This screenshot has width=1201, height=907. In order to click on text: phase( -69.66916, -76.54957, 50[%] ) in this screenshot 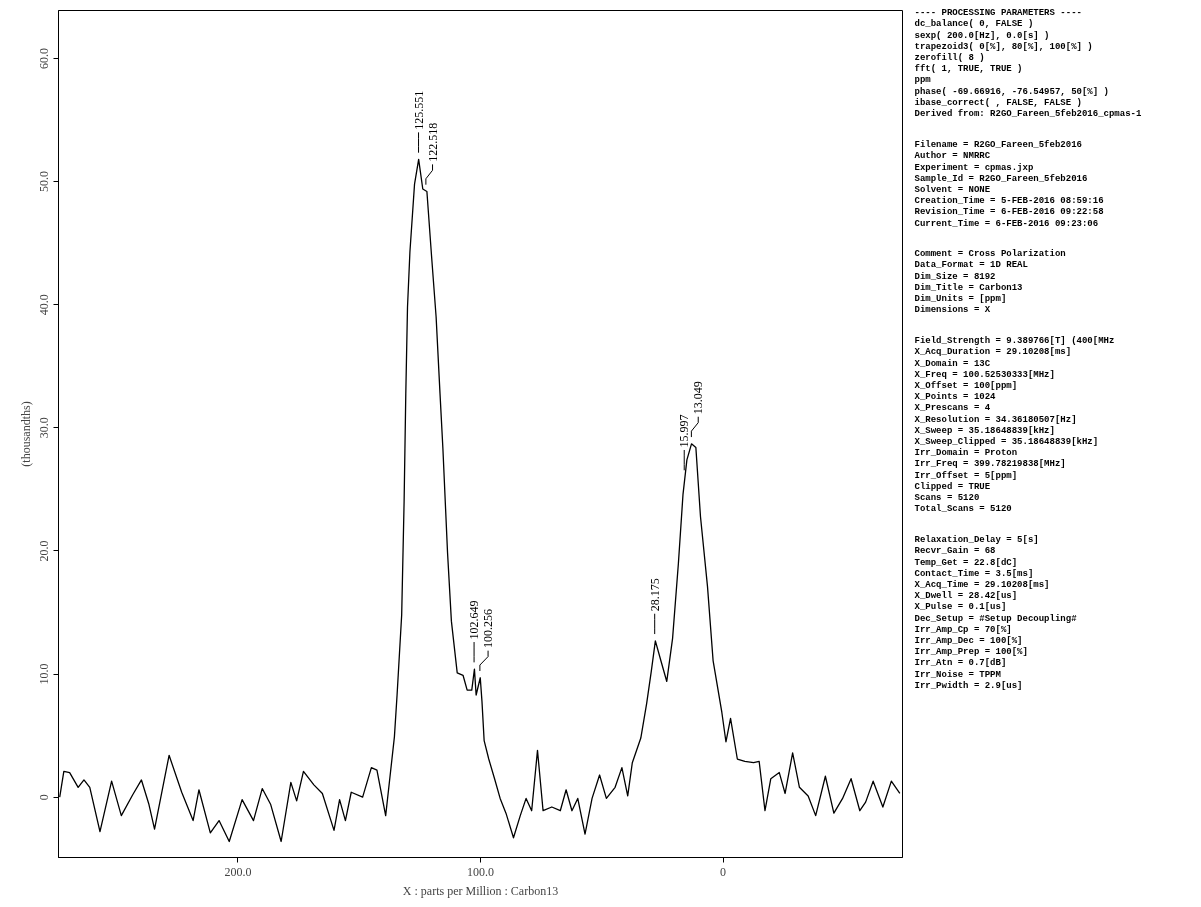, I will do `click(1011, 91)`.